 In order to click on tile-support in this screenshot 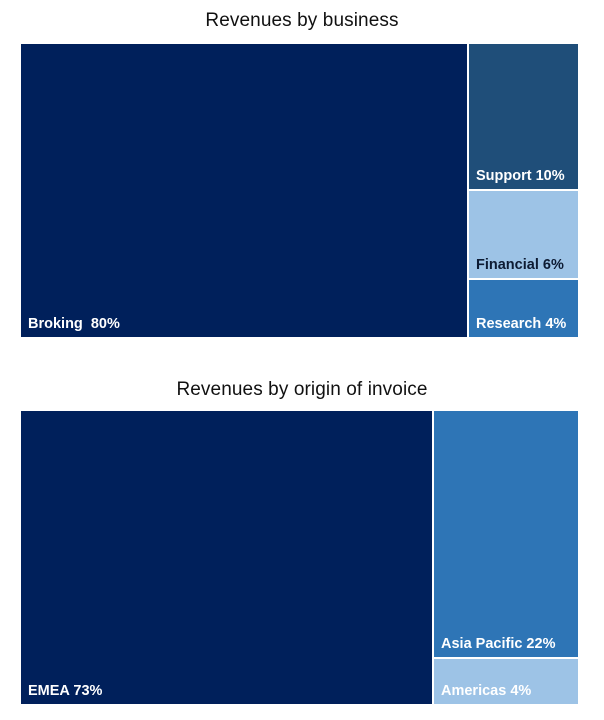, I will do `click(523, 116)`.